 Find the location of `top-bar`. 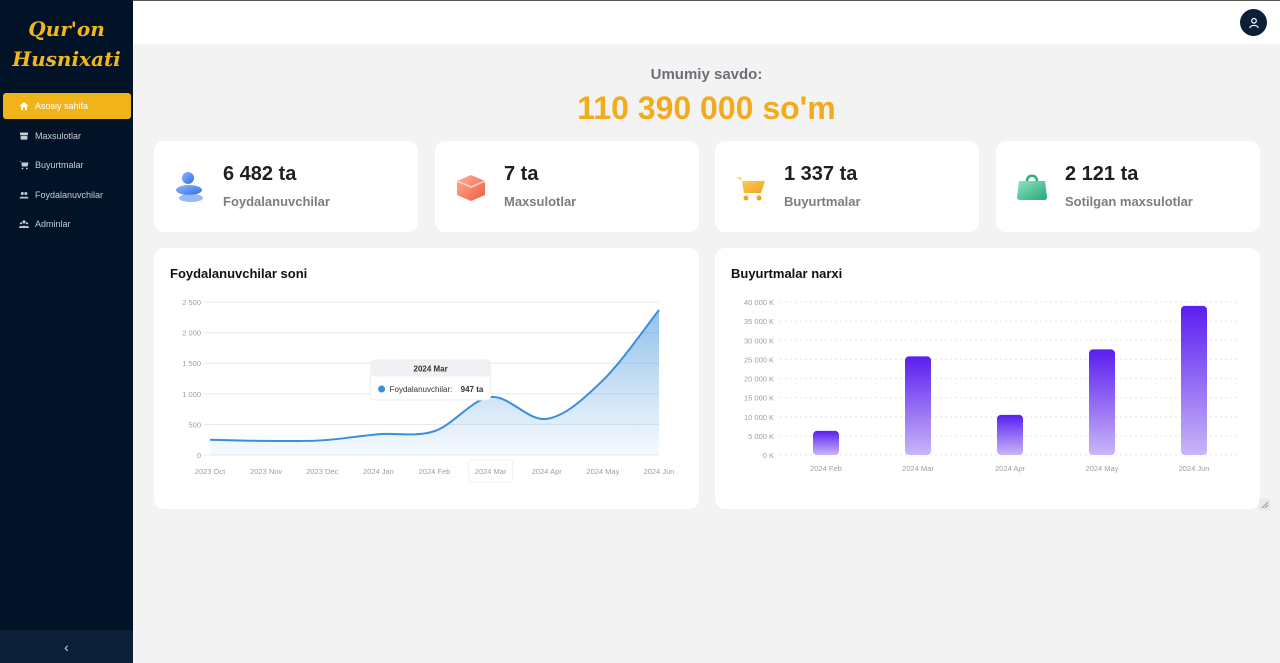

top-bar is located at coordinates (706, 22).